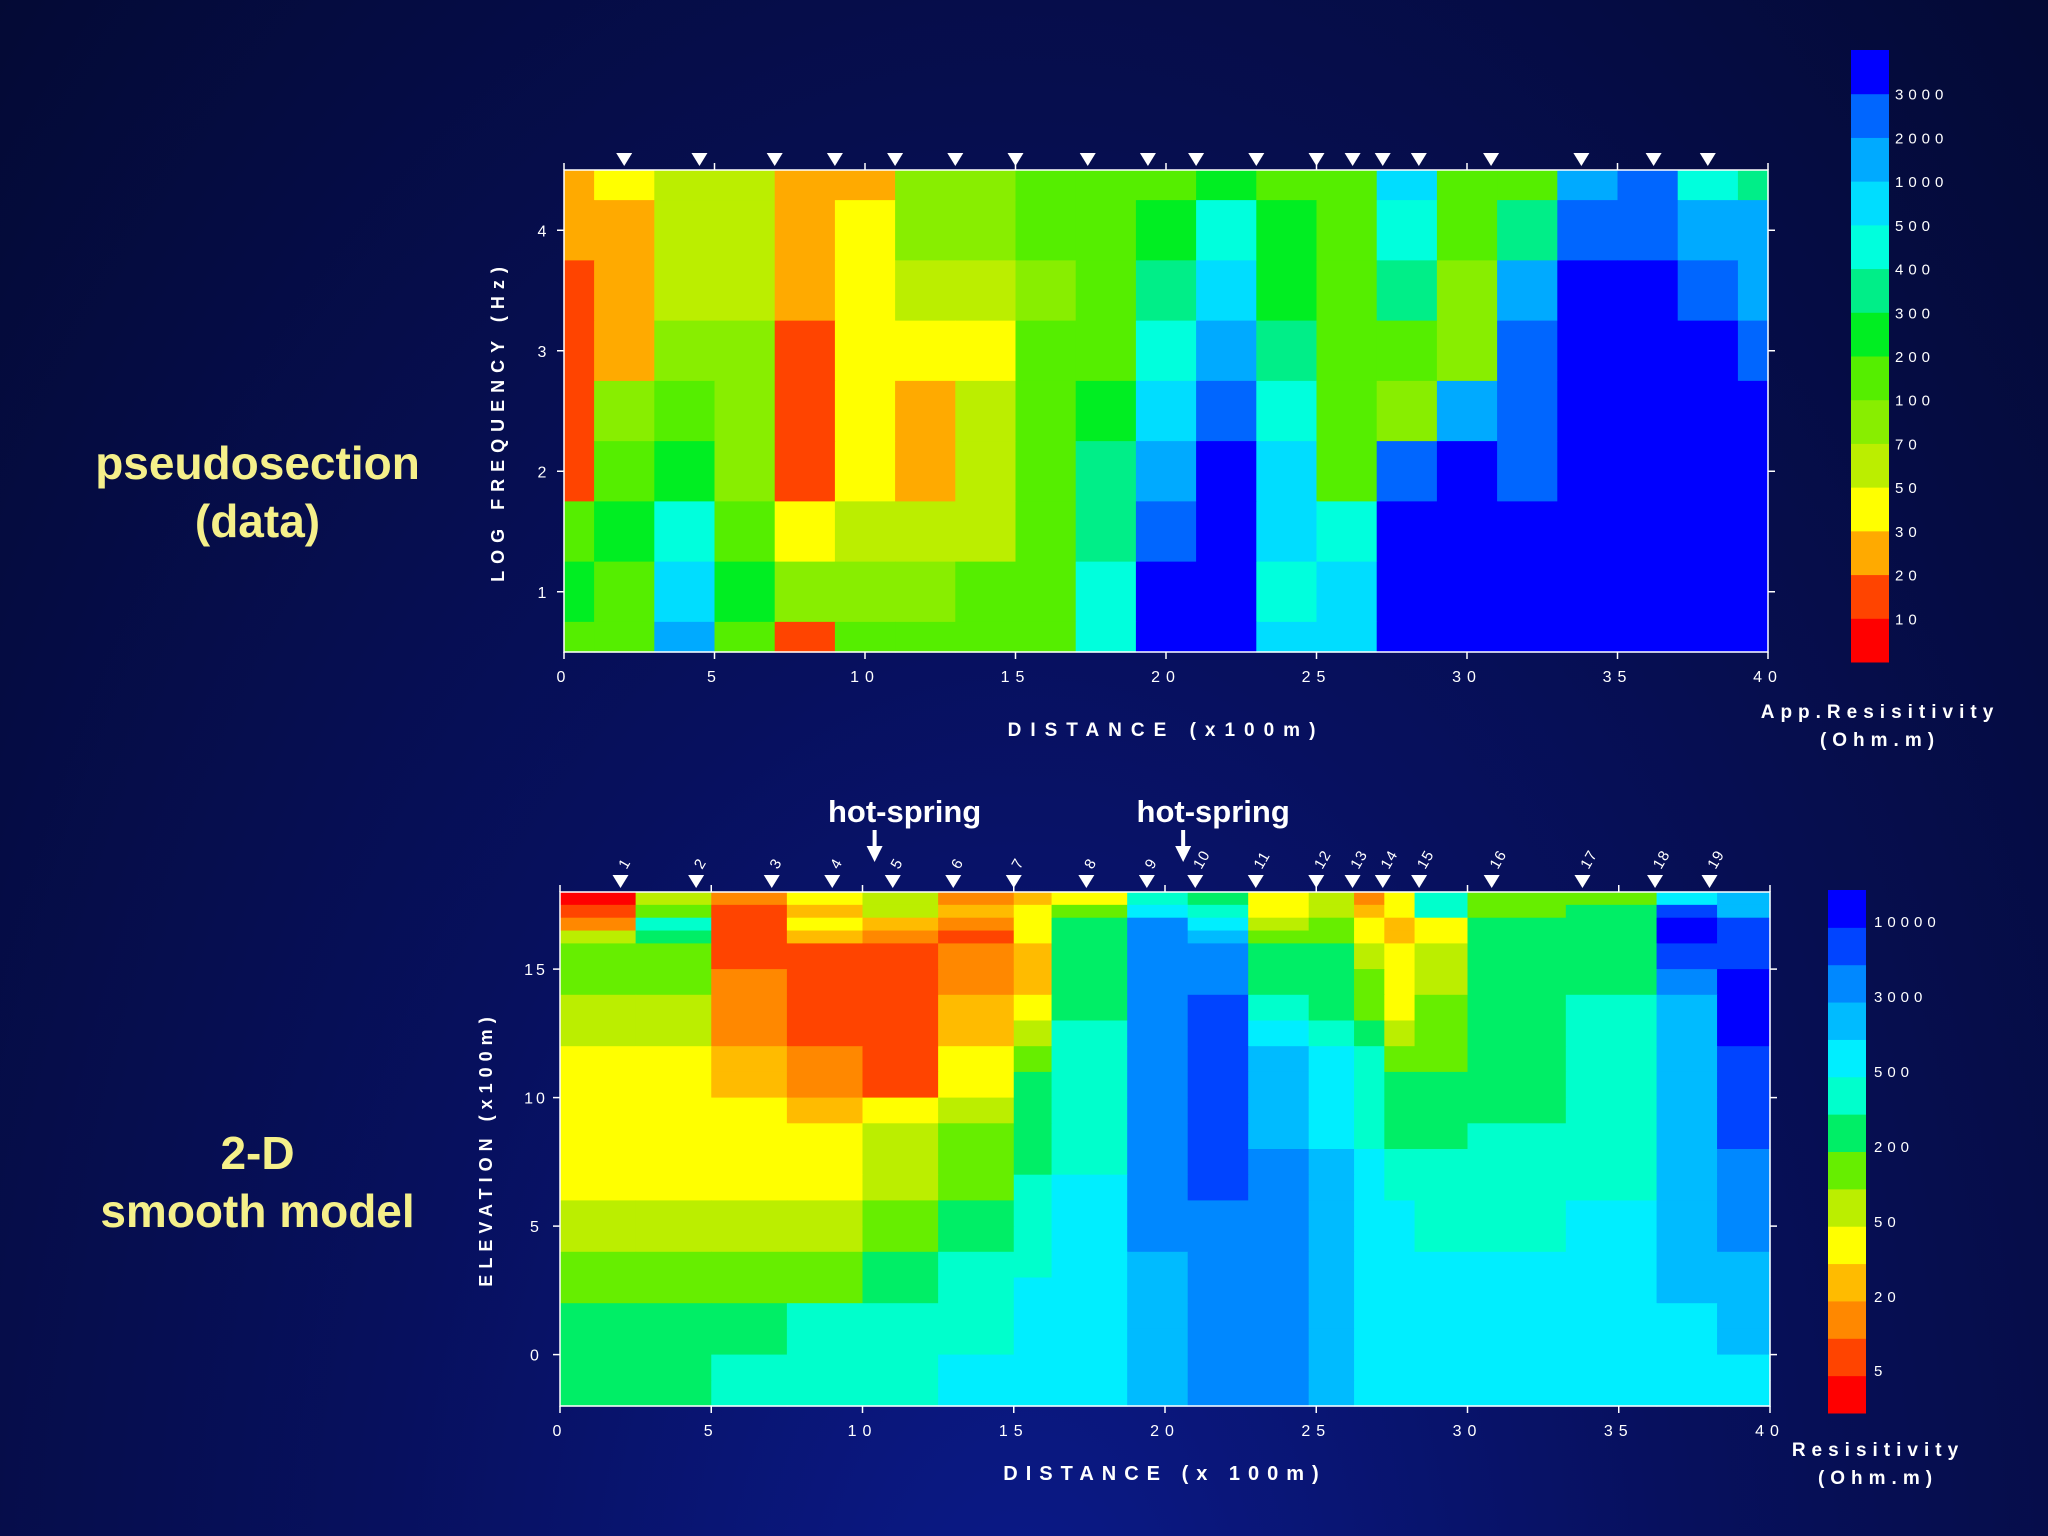 This screenshot has height=1536, width=2048. Describe the element at coordinates (257, 520) in the screenshot. I see `pseudosection-label-line2: (data)` at that location.